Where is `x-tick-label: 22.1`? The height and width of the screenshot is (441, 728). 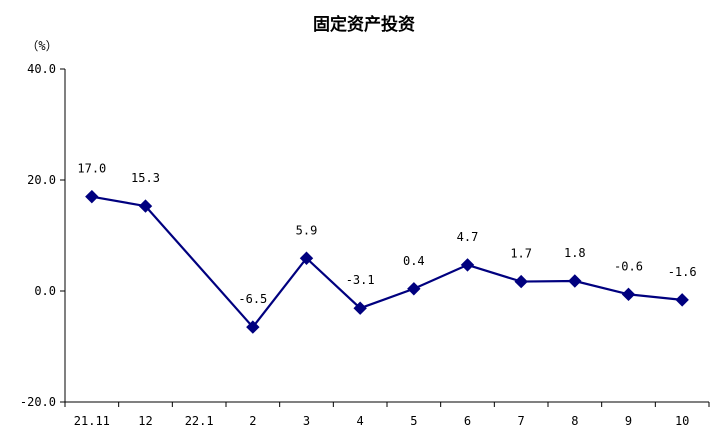
x-tick-label: 22.1 is located at coordinates (199, 421).